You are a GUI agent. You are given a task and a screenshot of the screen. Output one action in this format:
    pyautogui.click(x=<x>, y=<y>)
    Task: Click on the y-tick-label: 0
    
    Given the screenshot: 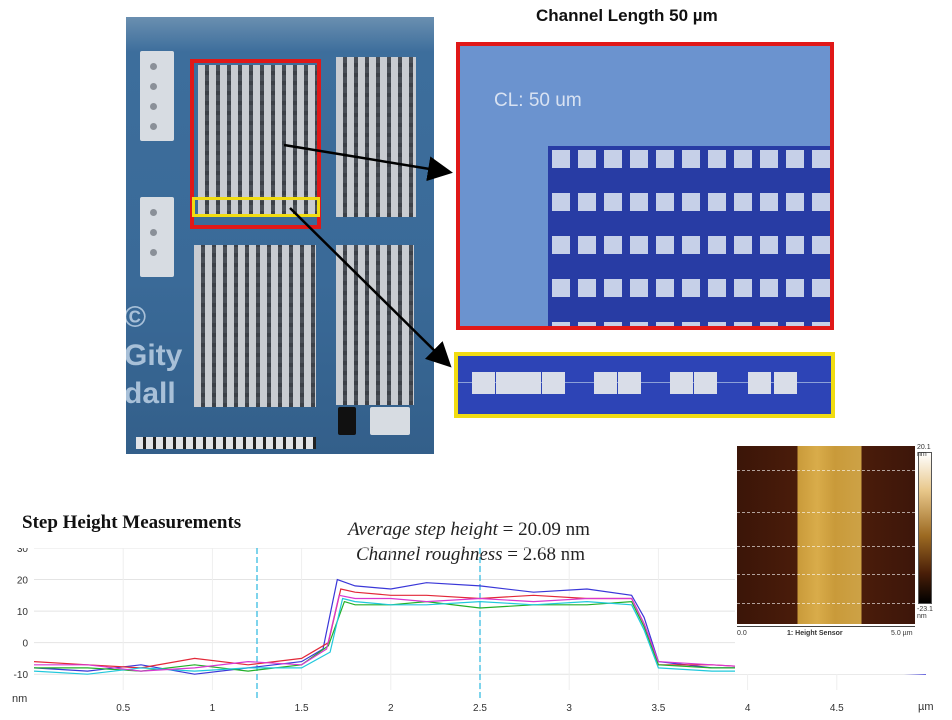 What is the action you would take?
    pyautogui.click(x=25, y=644)
    